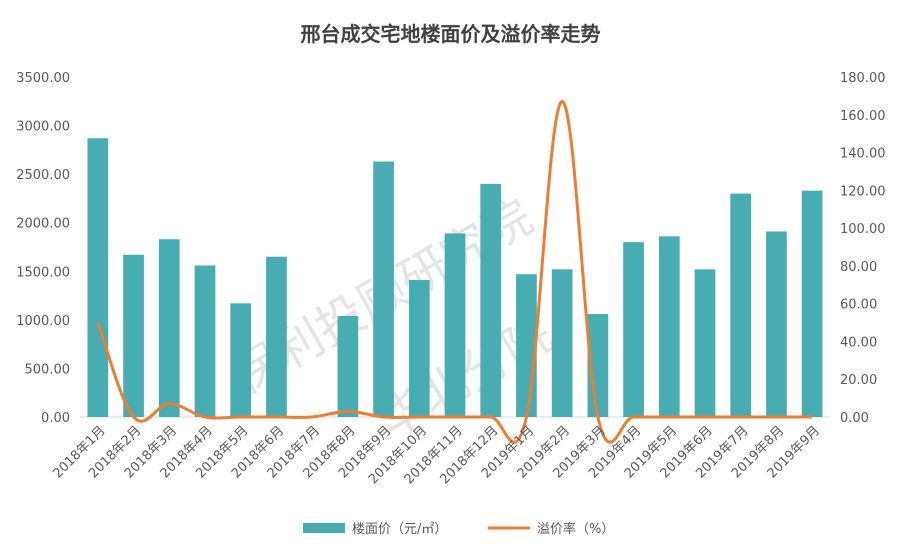  I want to click on y-right-tick-label: 100.00, so click(863, 229).